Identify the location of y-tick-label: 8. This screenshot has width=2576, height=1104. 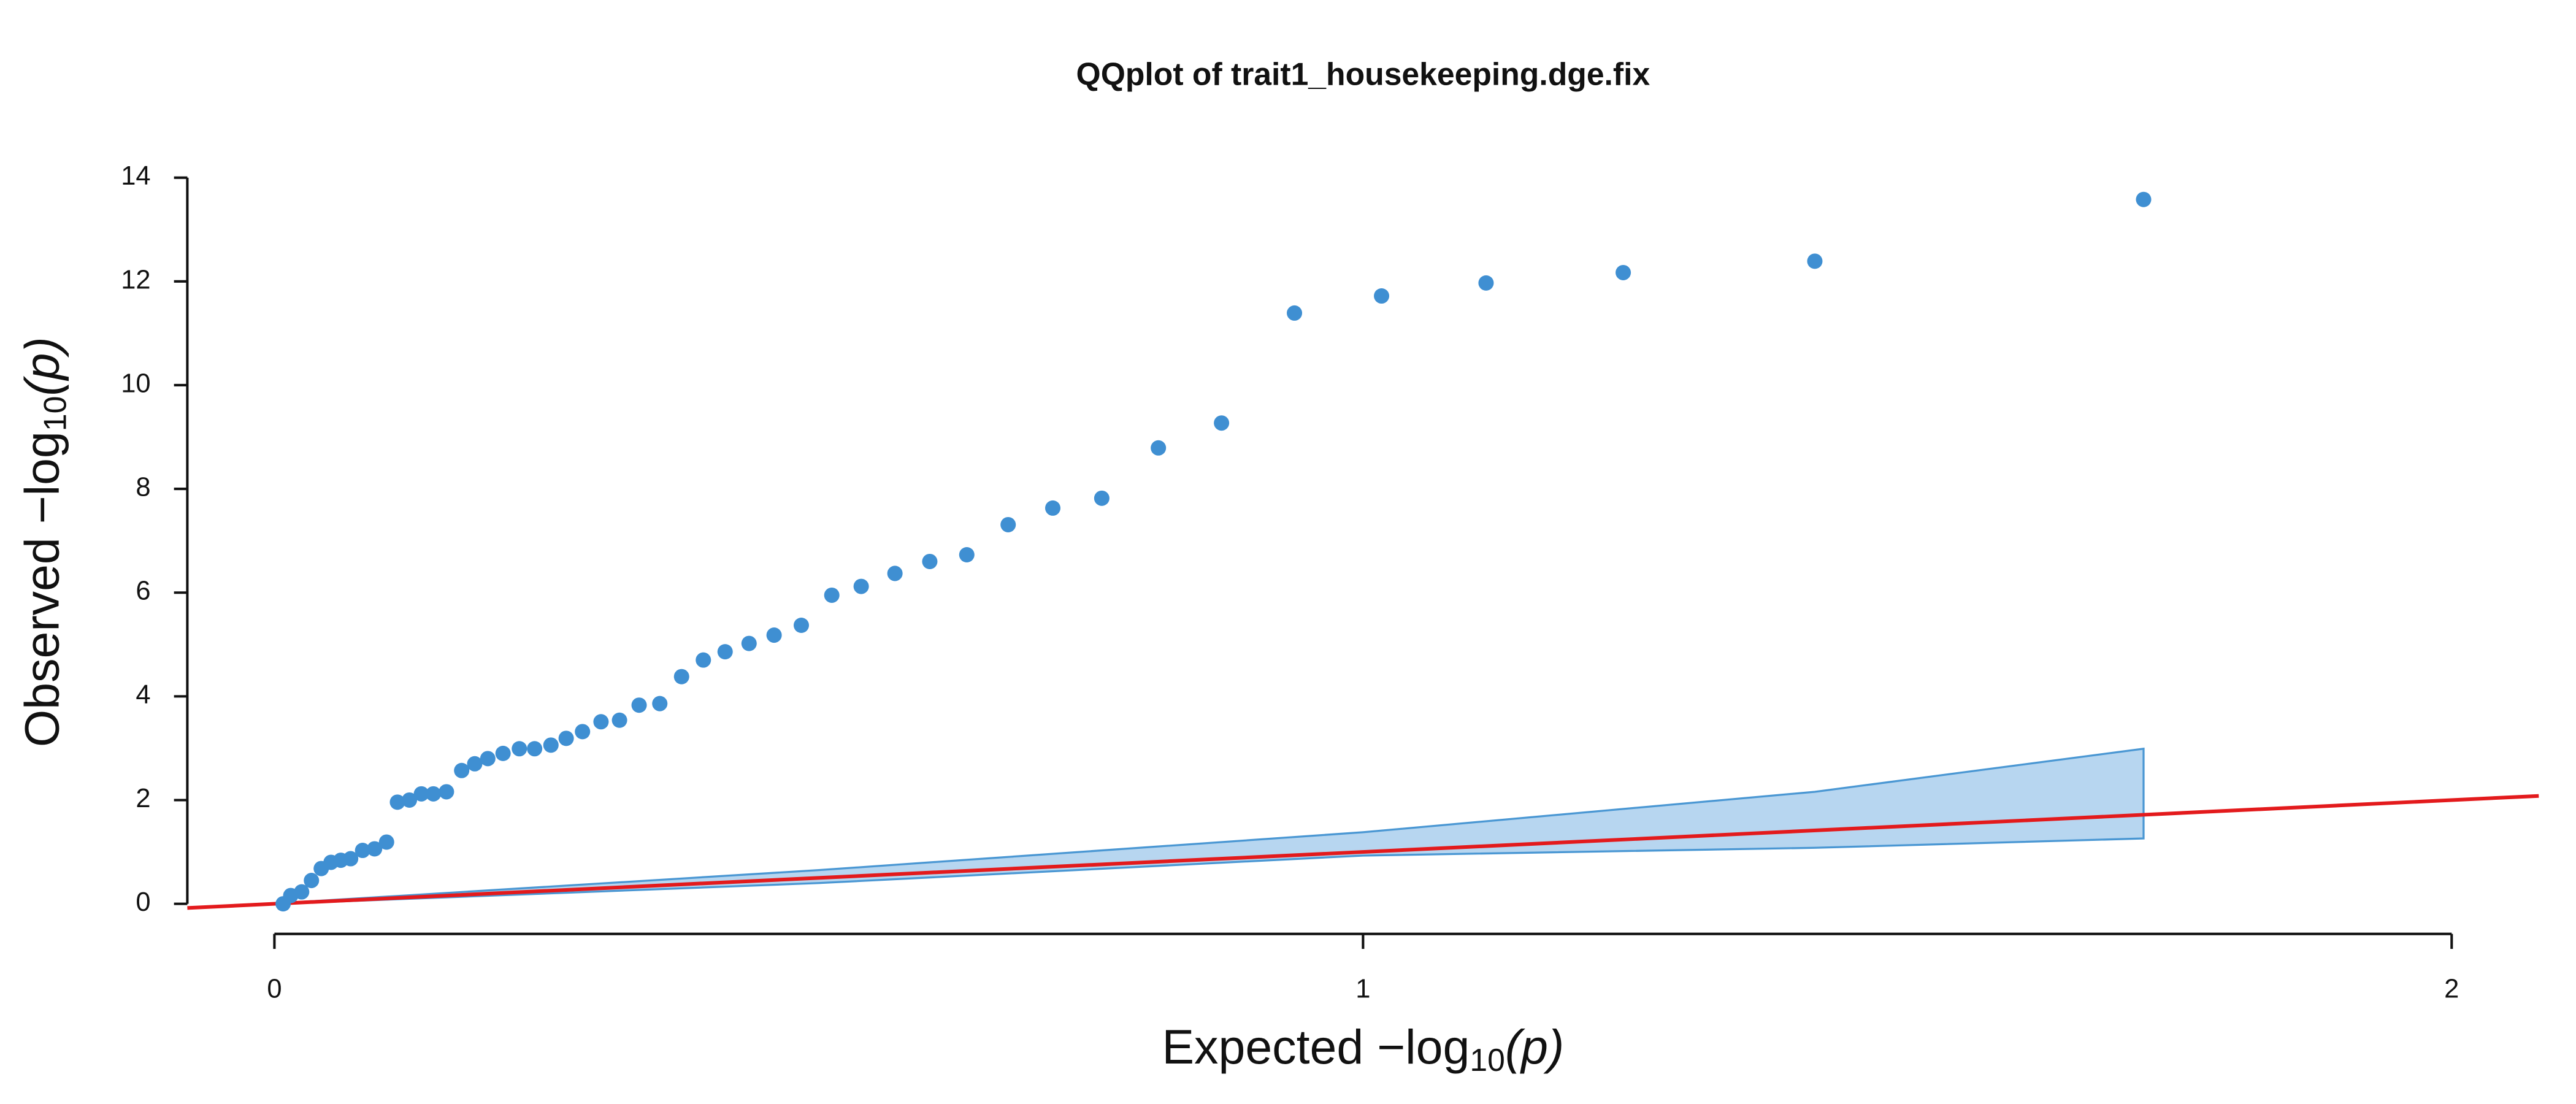
(143, 487).